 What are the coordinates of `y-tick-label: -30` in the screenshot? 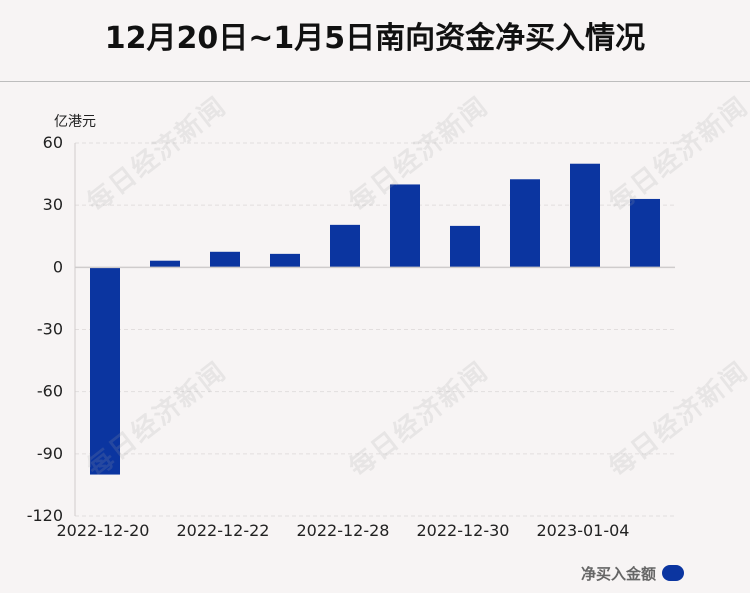 It's located at (50, 329).